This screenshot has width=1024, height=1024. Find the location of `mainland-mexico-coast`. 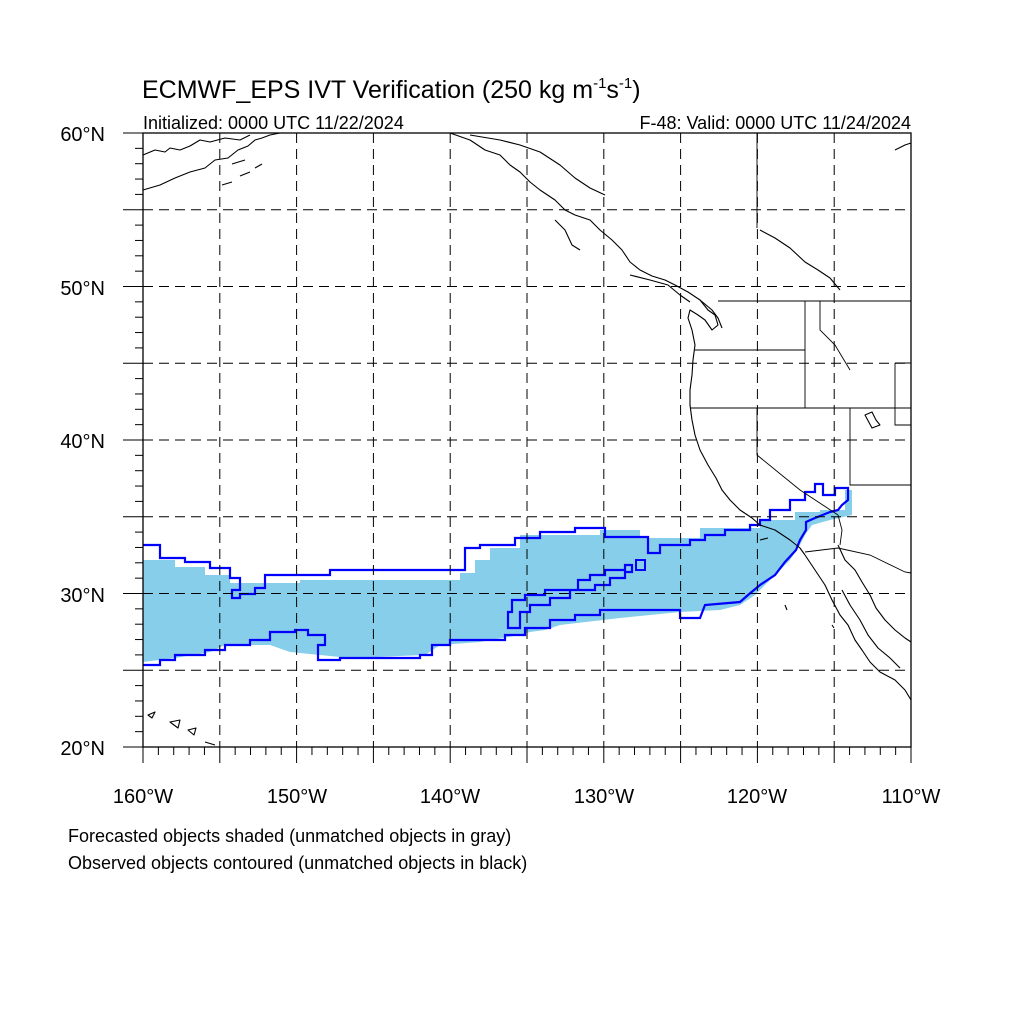

mainland-mexico-coast is located at coordinates (874, 593).